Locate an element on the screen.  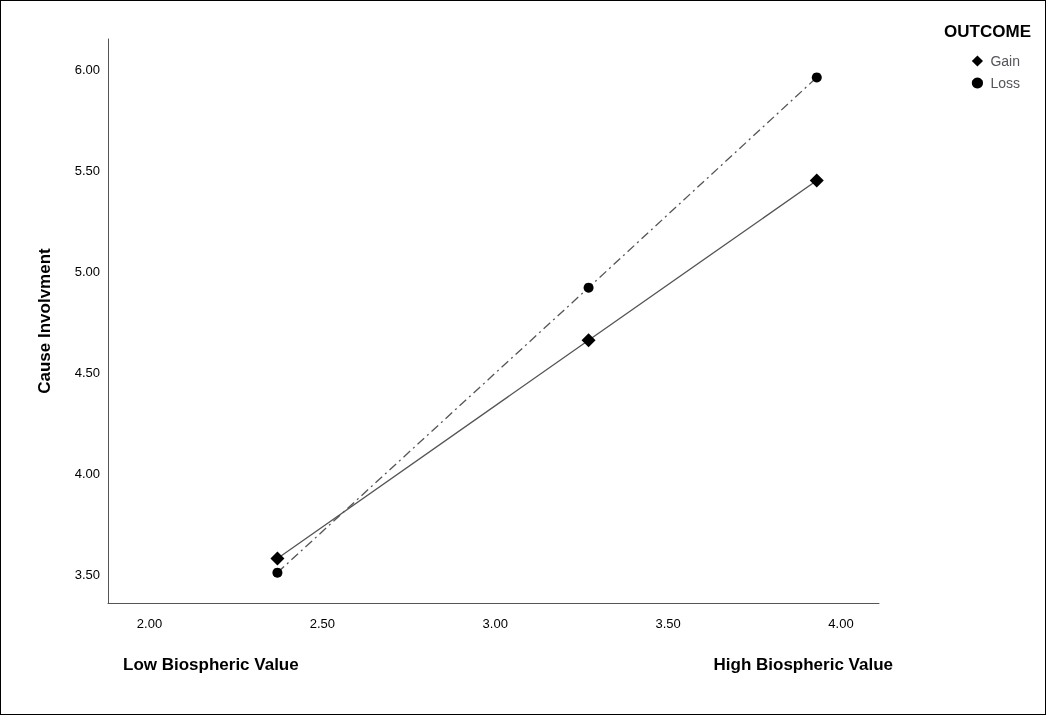
y-tick-label: 4.50 is located at coordinates (87, 373).